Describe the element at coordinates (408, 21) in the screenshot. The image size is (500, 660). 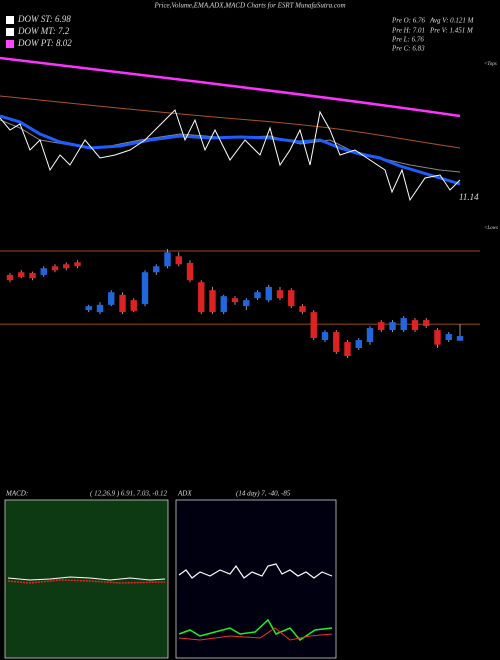
I see `info: Pre O: 6.76` at that location.